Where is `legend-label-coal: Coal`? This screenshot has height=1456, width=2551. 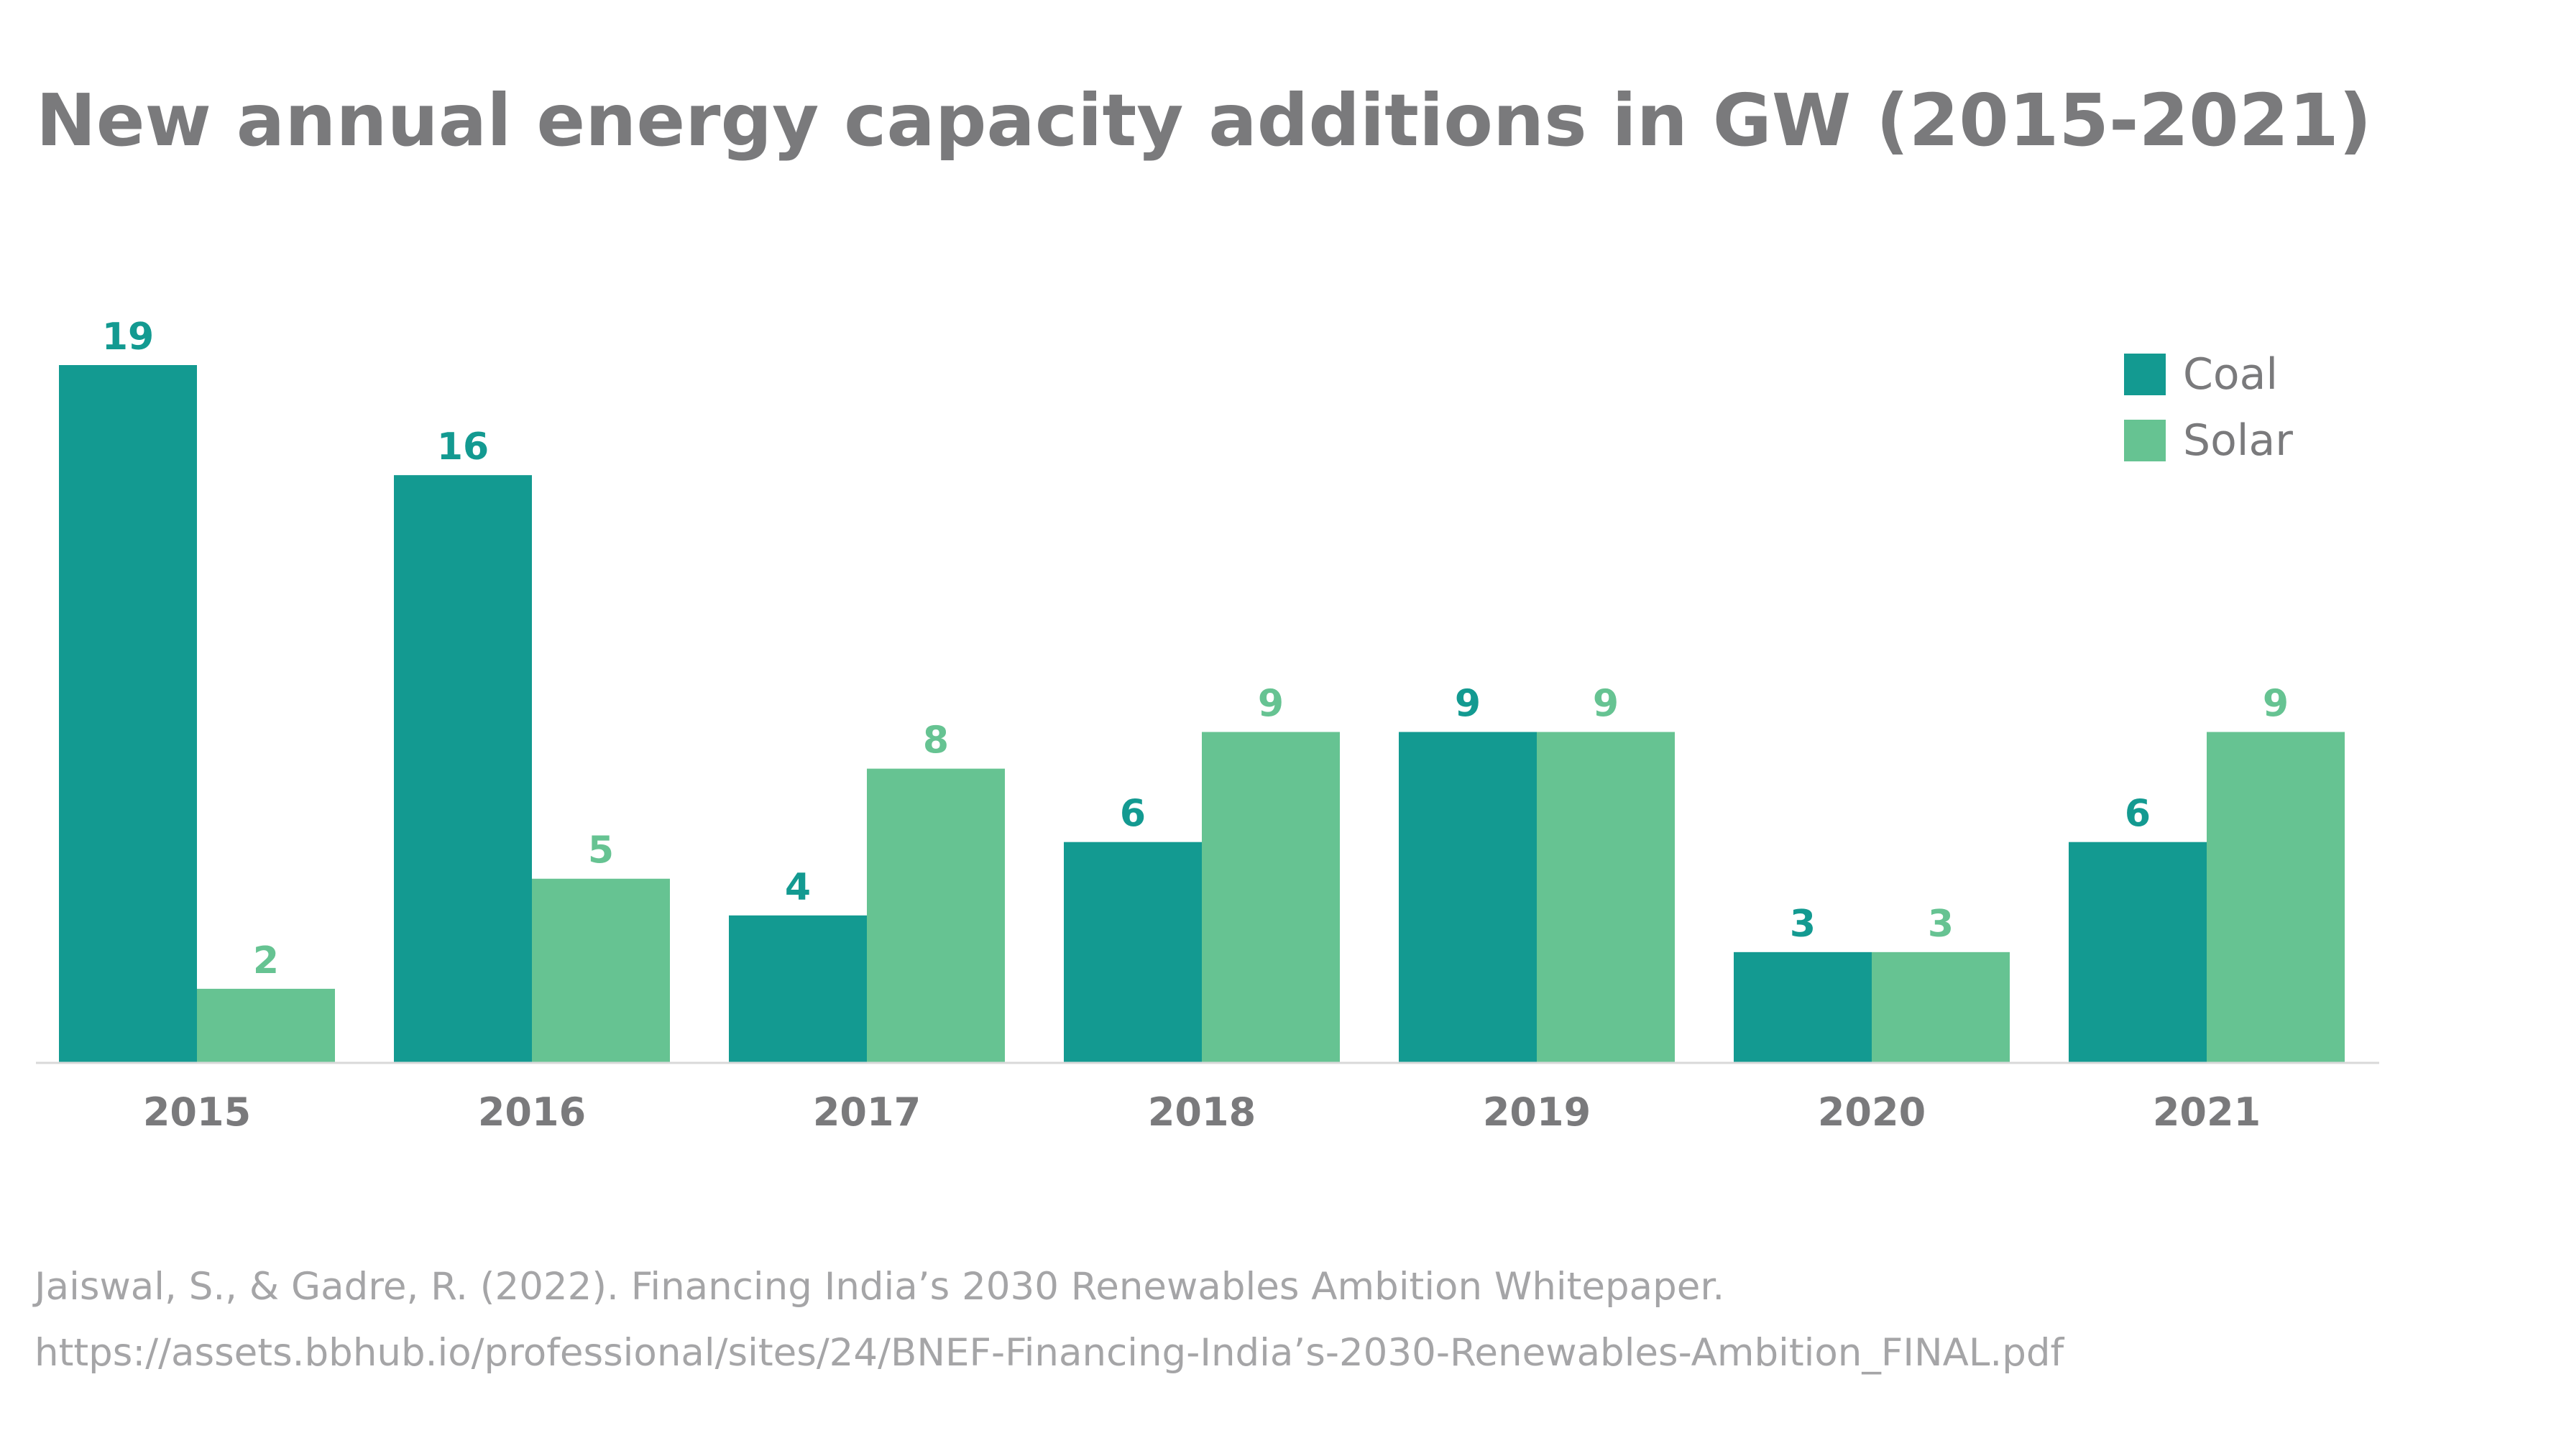
legend-label-coal: Coal is located at coordinates (2231, 374).